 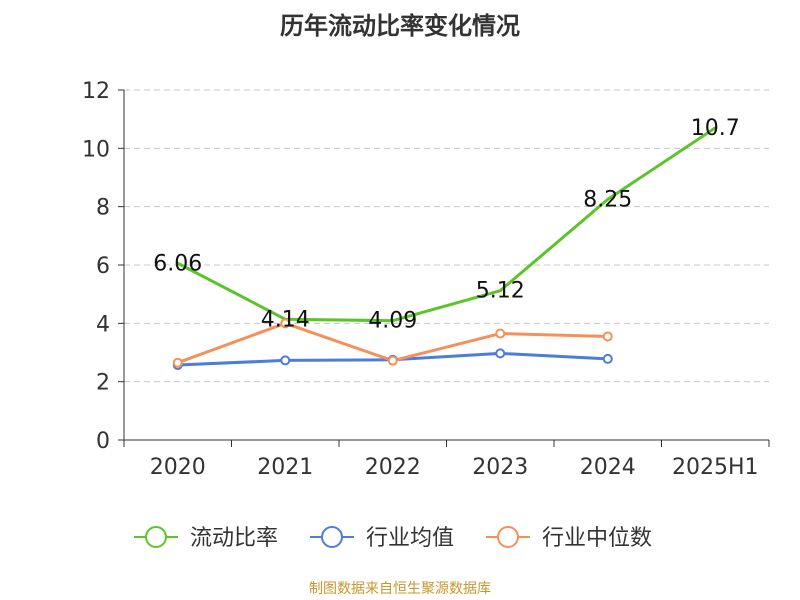 I want to click on data-label: 4.14, so click(x=285, y=319).